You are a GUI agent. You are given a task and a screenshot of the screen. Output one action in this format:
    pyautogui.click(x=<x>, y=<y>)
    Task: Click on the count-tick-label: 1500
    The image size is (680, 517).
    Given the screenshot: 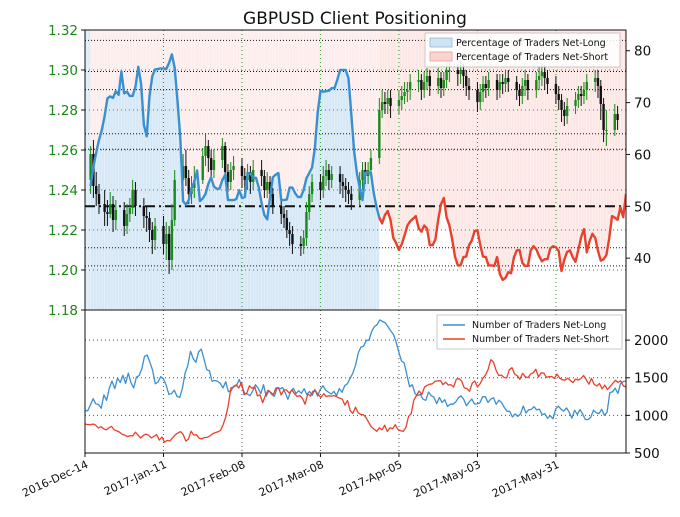 What is the action you would take?
    pyautogui.click(x=651, y=379)
    